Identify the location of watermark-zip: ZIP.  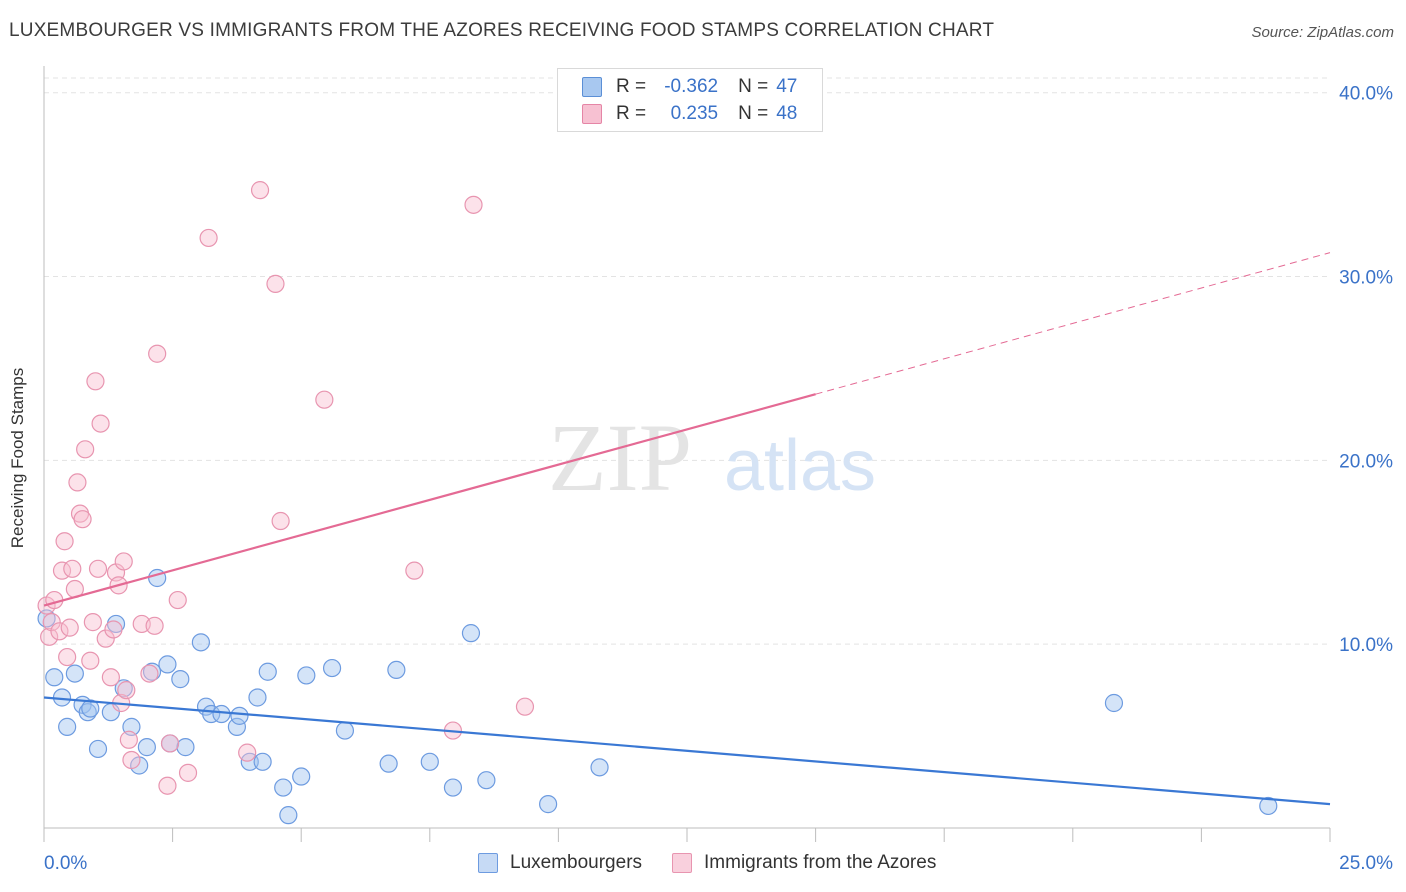
(620, 457).